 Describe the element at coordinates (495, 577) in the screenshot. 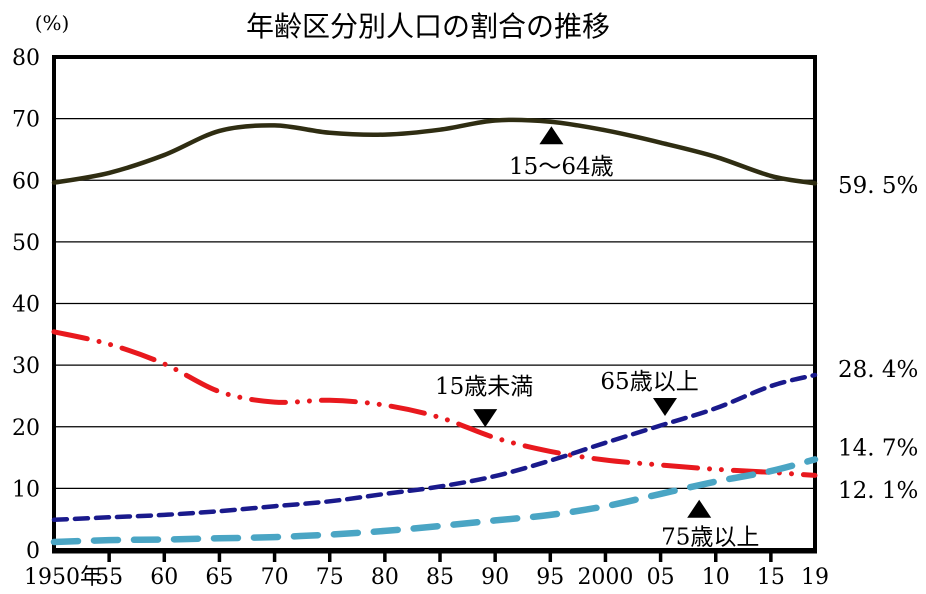

I see `x-tick-label: 90` at that location.